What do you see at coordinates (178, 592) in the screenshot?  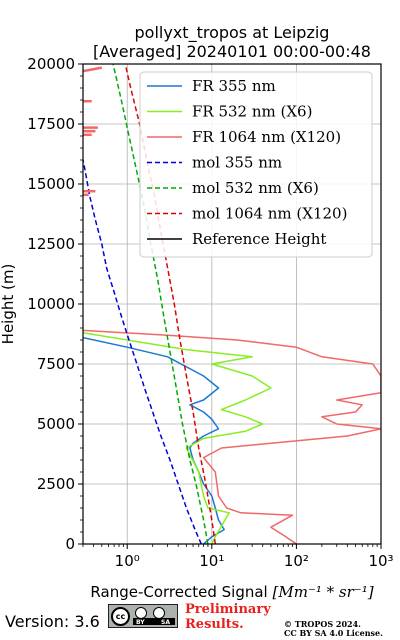 I see `x-axis-label-text: Range-Corrected Signal` at bounding box center [178, 592].